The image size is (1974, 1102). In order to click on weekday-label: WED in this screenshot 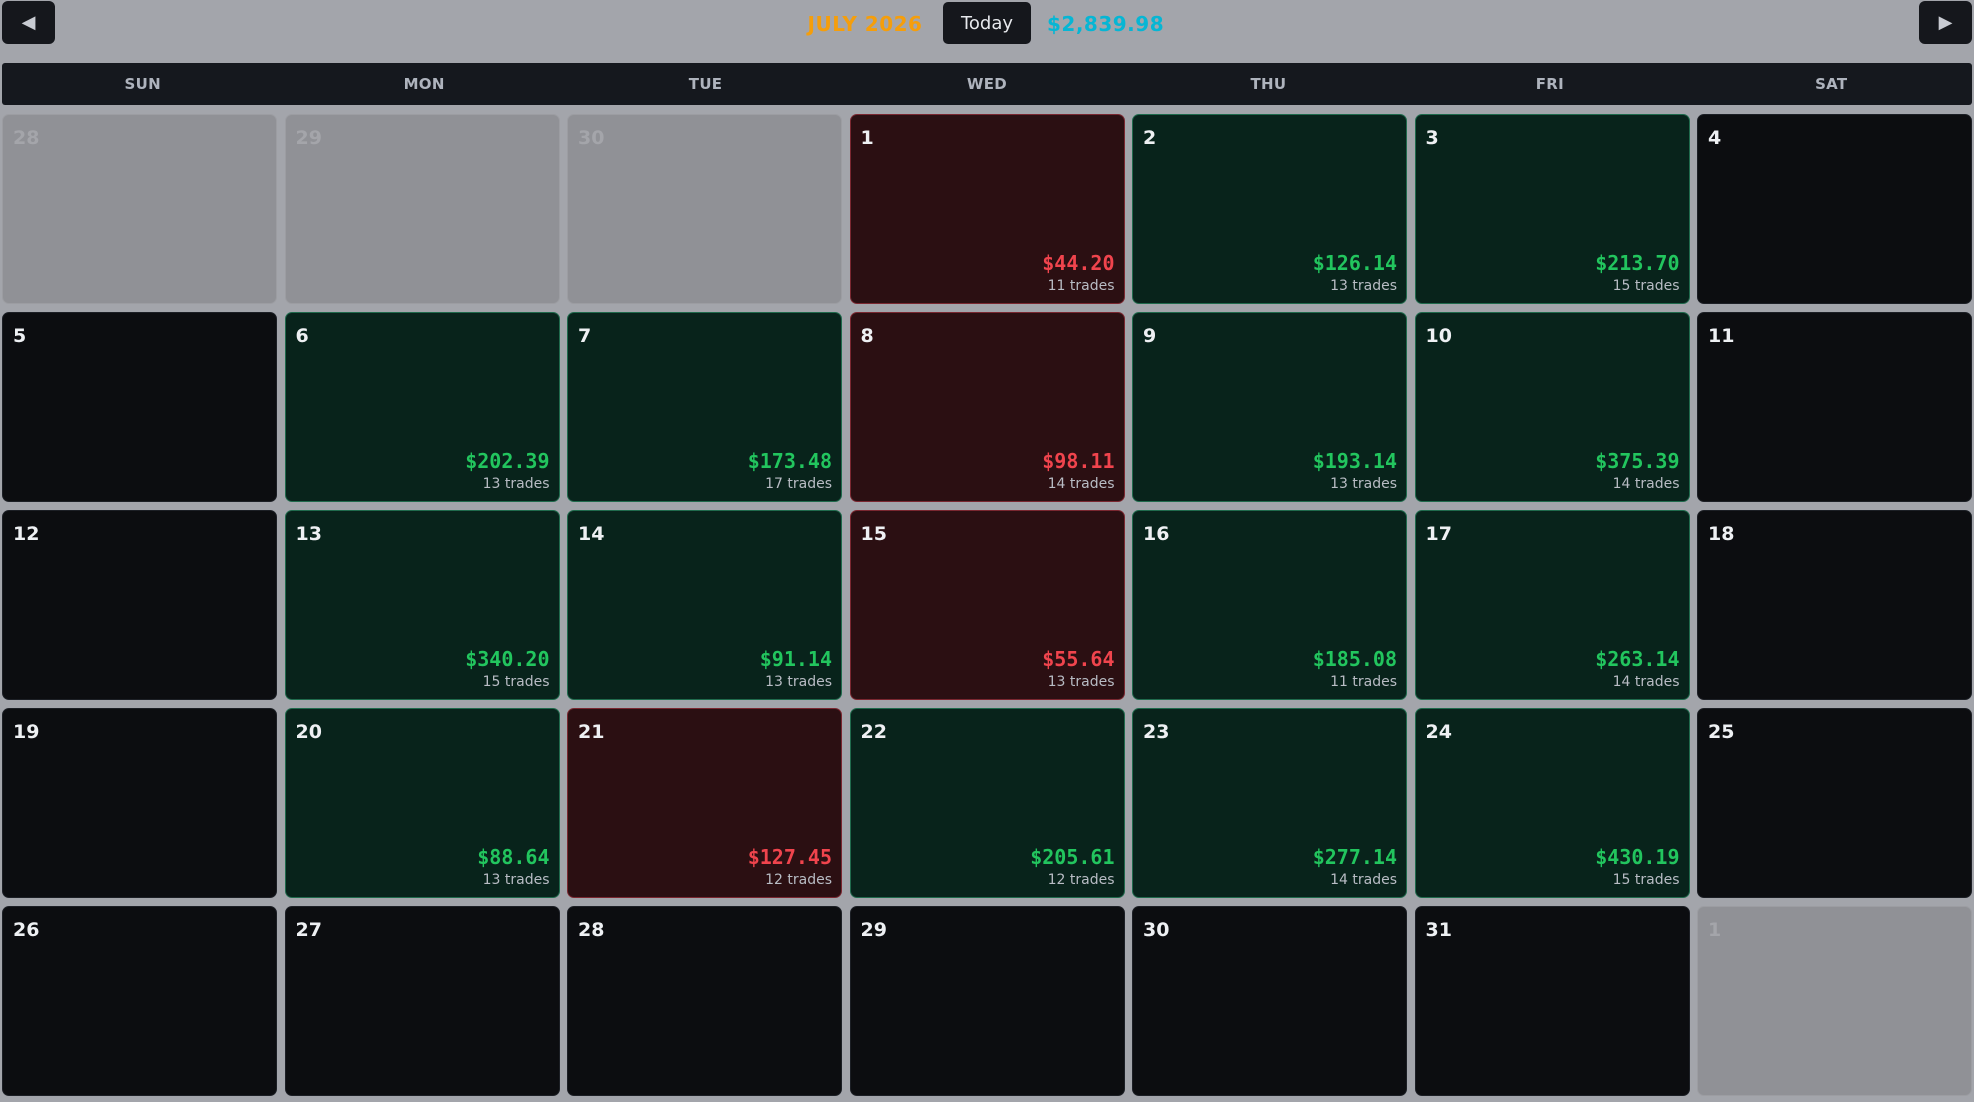, I will do `click(987, 84)`.